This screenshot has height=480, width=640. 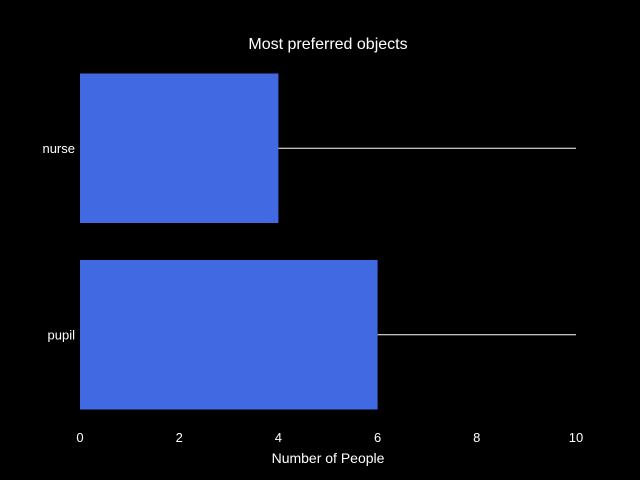 I want to click on category-label-nurse: nurse, so click(x=58, y=148).